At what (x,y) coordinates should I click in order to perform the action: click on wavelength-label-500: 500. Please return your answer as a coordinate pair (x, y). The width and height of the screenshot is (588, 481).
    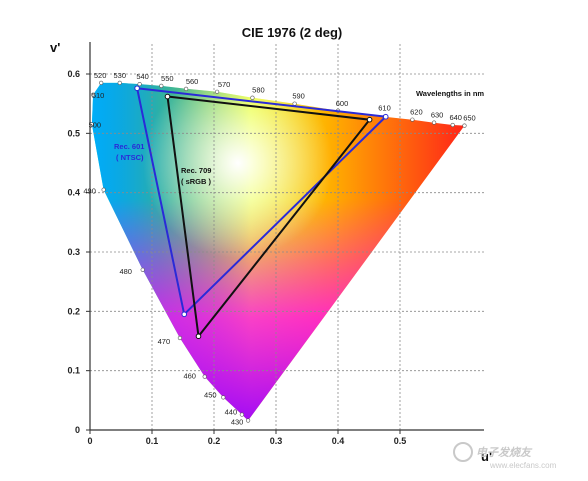
    Looking at the image, I should click on (95, 124).